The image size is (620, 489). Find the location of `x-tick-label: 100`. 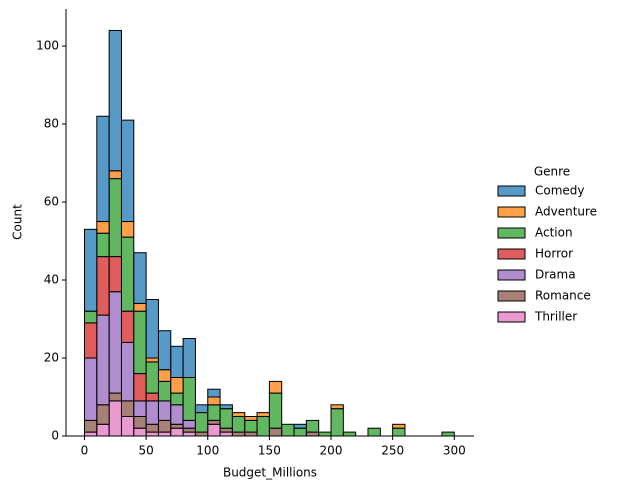

x-tick-label: 100 is located at coordinates (207, 451).